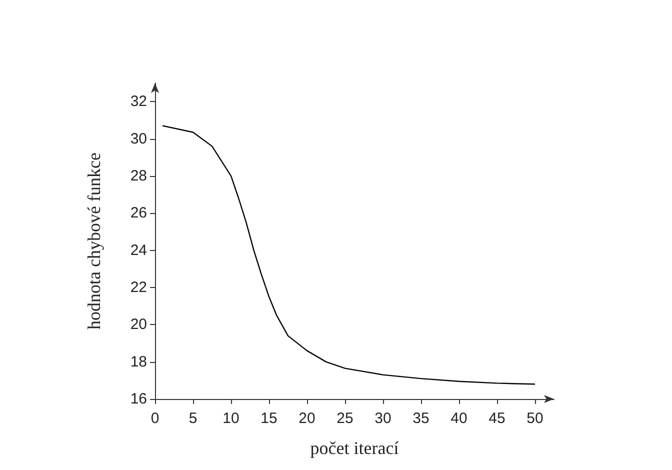  I want to click on x-tick-label: 20, so click(307, 418).